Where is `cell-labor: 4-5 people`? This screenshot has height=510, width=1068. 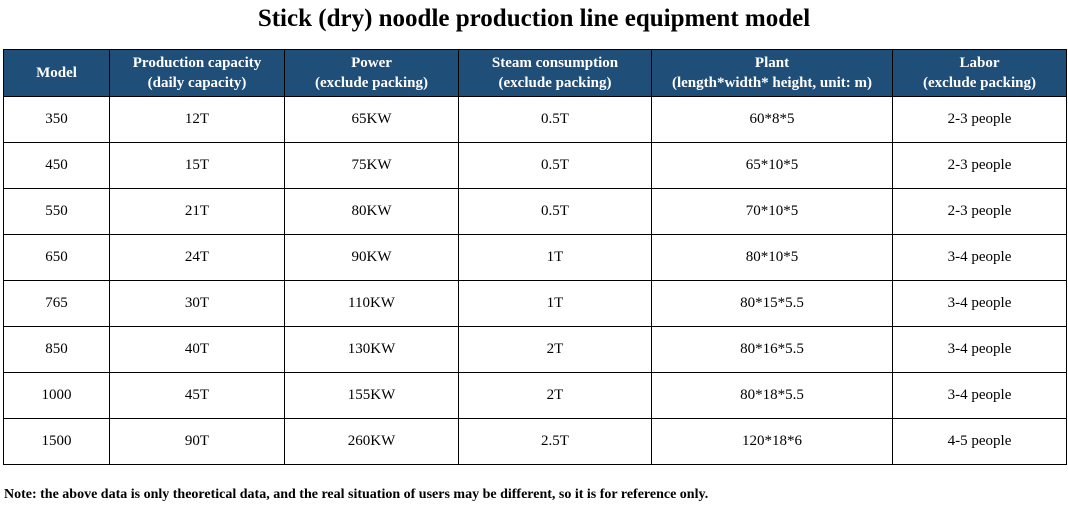 cell-labor: 4-5 people is located at coordinates (979, 441).